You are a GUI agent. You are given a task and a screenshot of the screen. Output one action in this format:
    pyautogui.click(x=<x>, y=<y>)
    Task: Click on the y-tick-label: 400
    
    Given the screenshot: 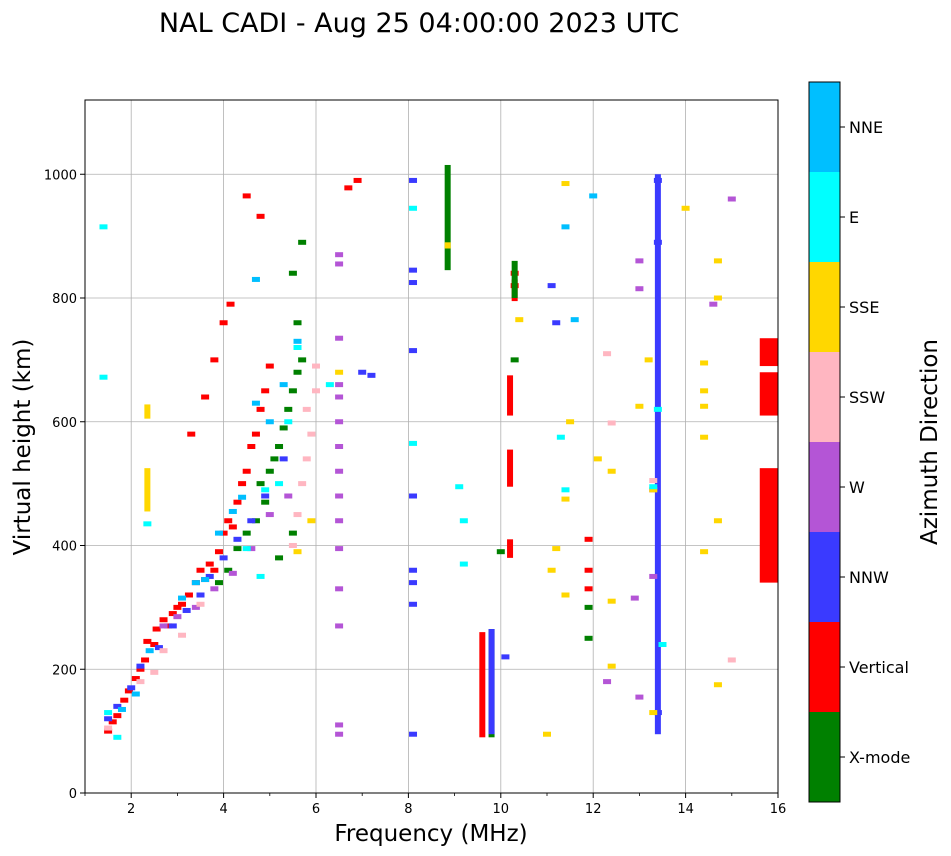 What is the action you would take?
    pyautogui.click(x=64, y=547)
    